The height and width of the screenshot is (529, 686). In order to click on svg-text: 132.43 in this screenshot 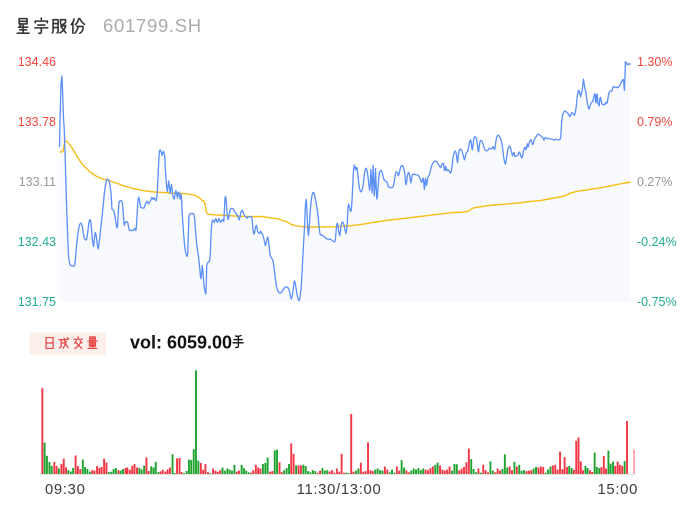, I will do `click(37, 242)`.